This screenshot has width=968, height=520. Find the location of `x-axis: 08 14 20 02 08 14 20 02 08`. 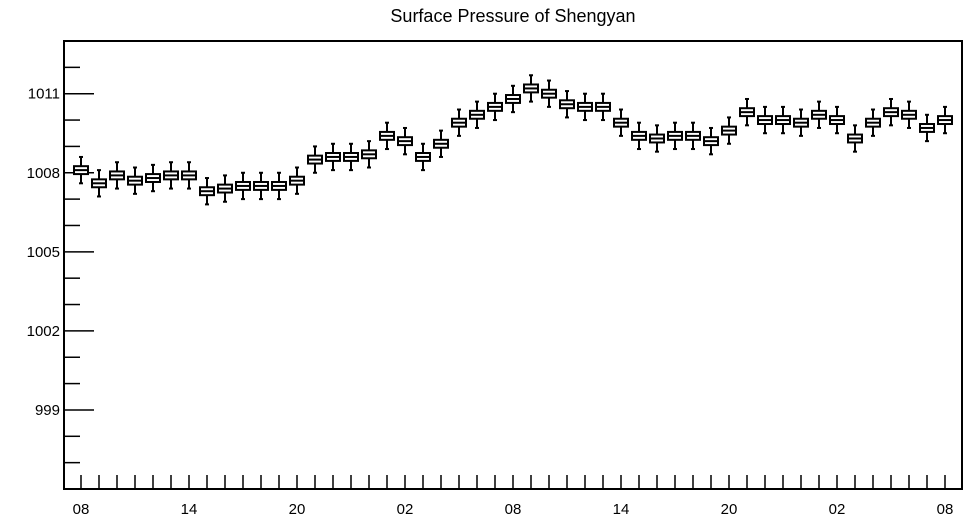

x-axis: 08 14 20 02 08 14 20 02 08 is located at coordinates (513, 496).